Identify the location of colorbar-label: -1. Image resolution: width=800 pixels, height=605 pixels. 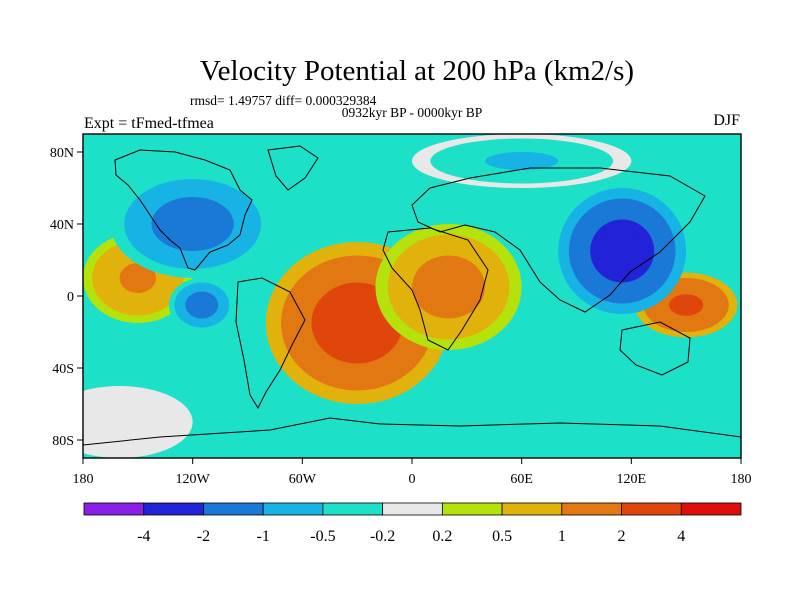
(263, 536).